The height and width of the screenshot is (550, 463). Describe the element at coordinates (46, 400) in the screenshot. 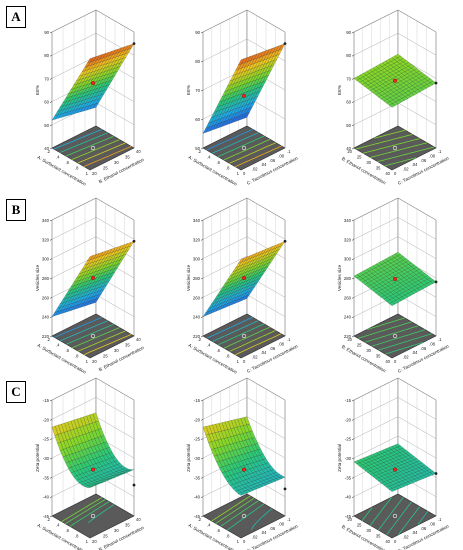

I see `z-tick-label: -15` at that location.